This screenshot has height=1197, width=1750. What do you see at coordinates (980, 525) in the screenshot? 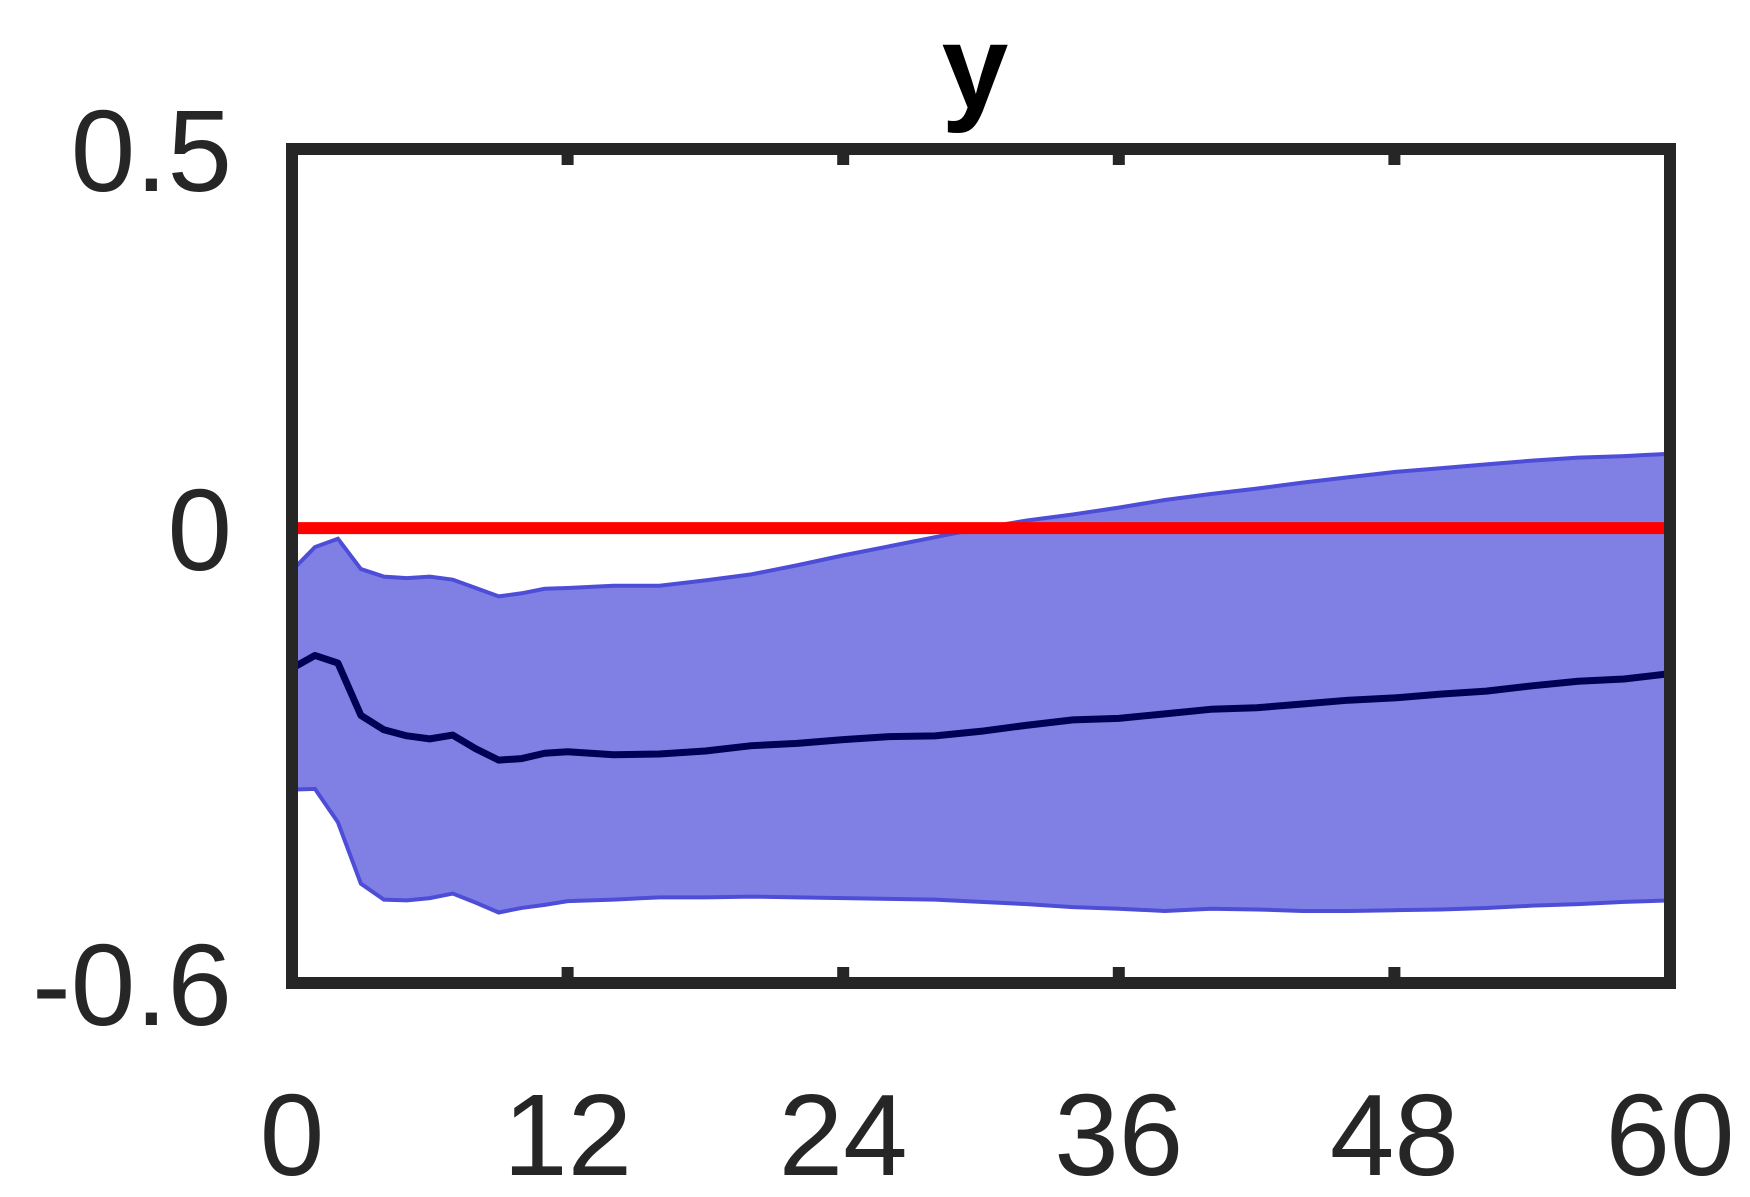
I see `band-upper-edge` at bounding box center [980, 525].